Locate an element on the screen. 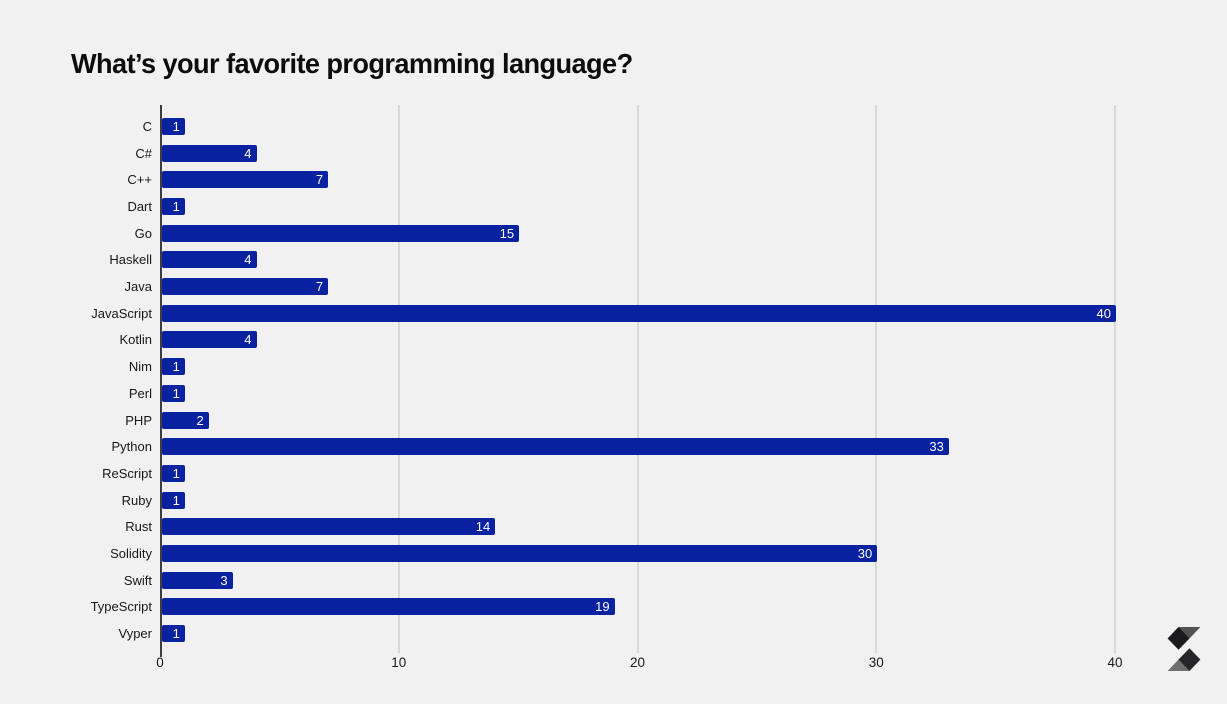 The image size is (1227, 704). bar: 40 is located at coordinates (639, 313).